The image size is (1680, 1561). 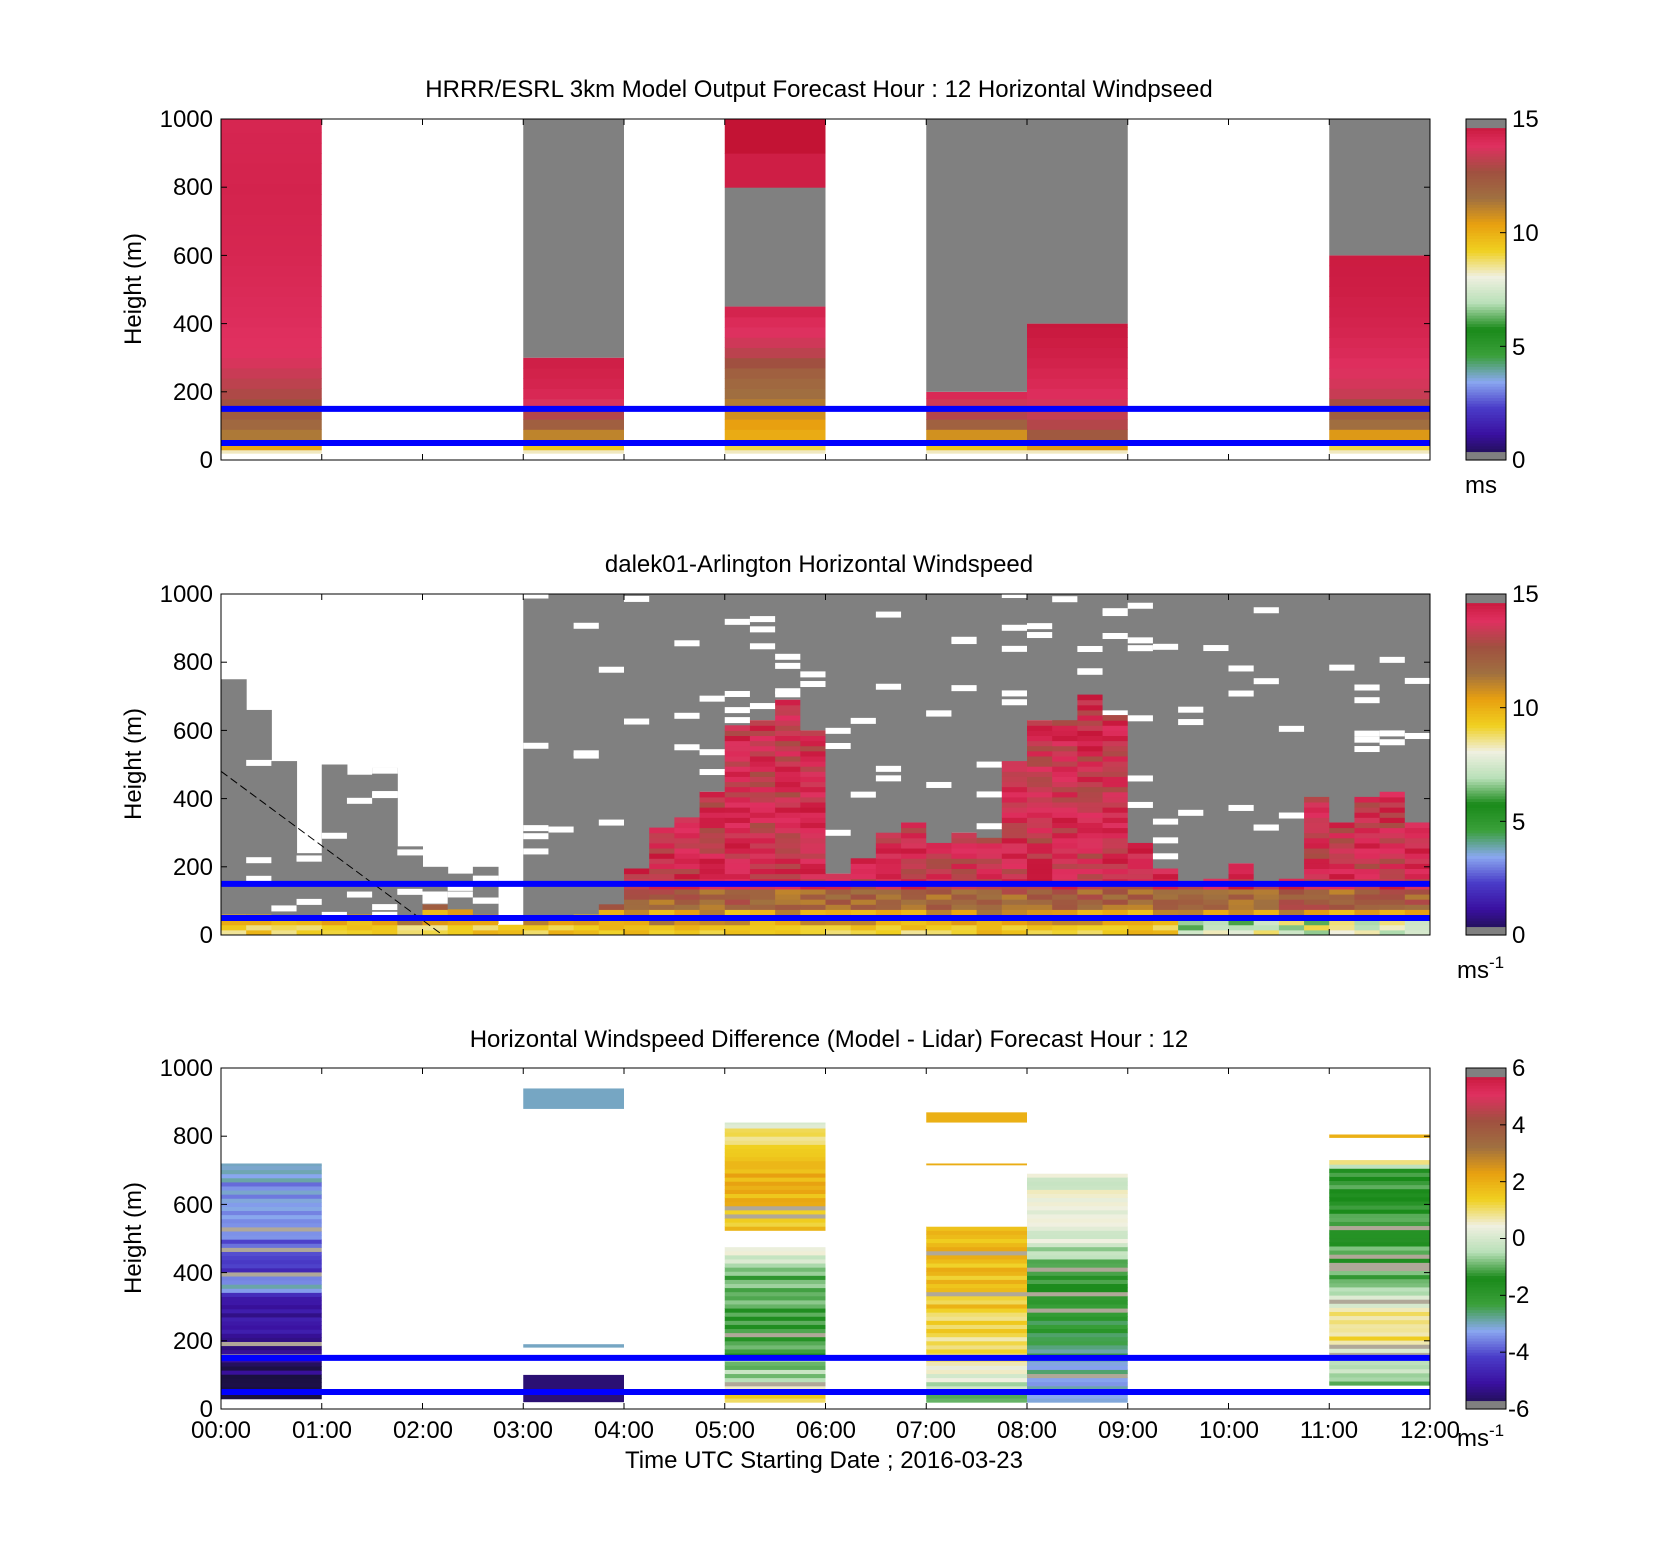 What do you see at coordinates (193, 187) in the screenshot?
I see `y-tick-label: 800` at bounding box center [193, 187].